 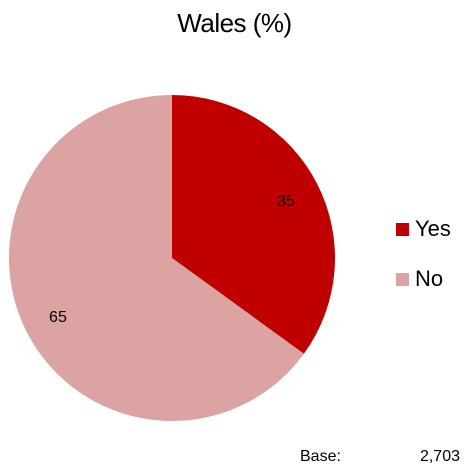 I want to click on legend: Yes No, so click(x=423, y=266).